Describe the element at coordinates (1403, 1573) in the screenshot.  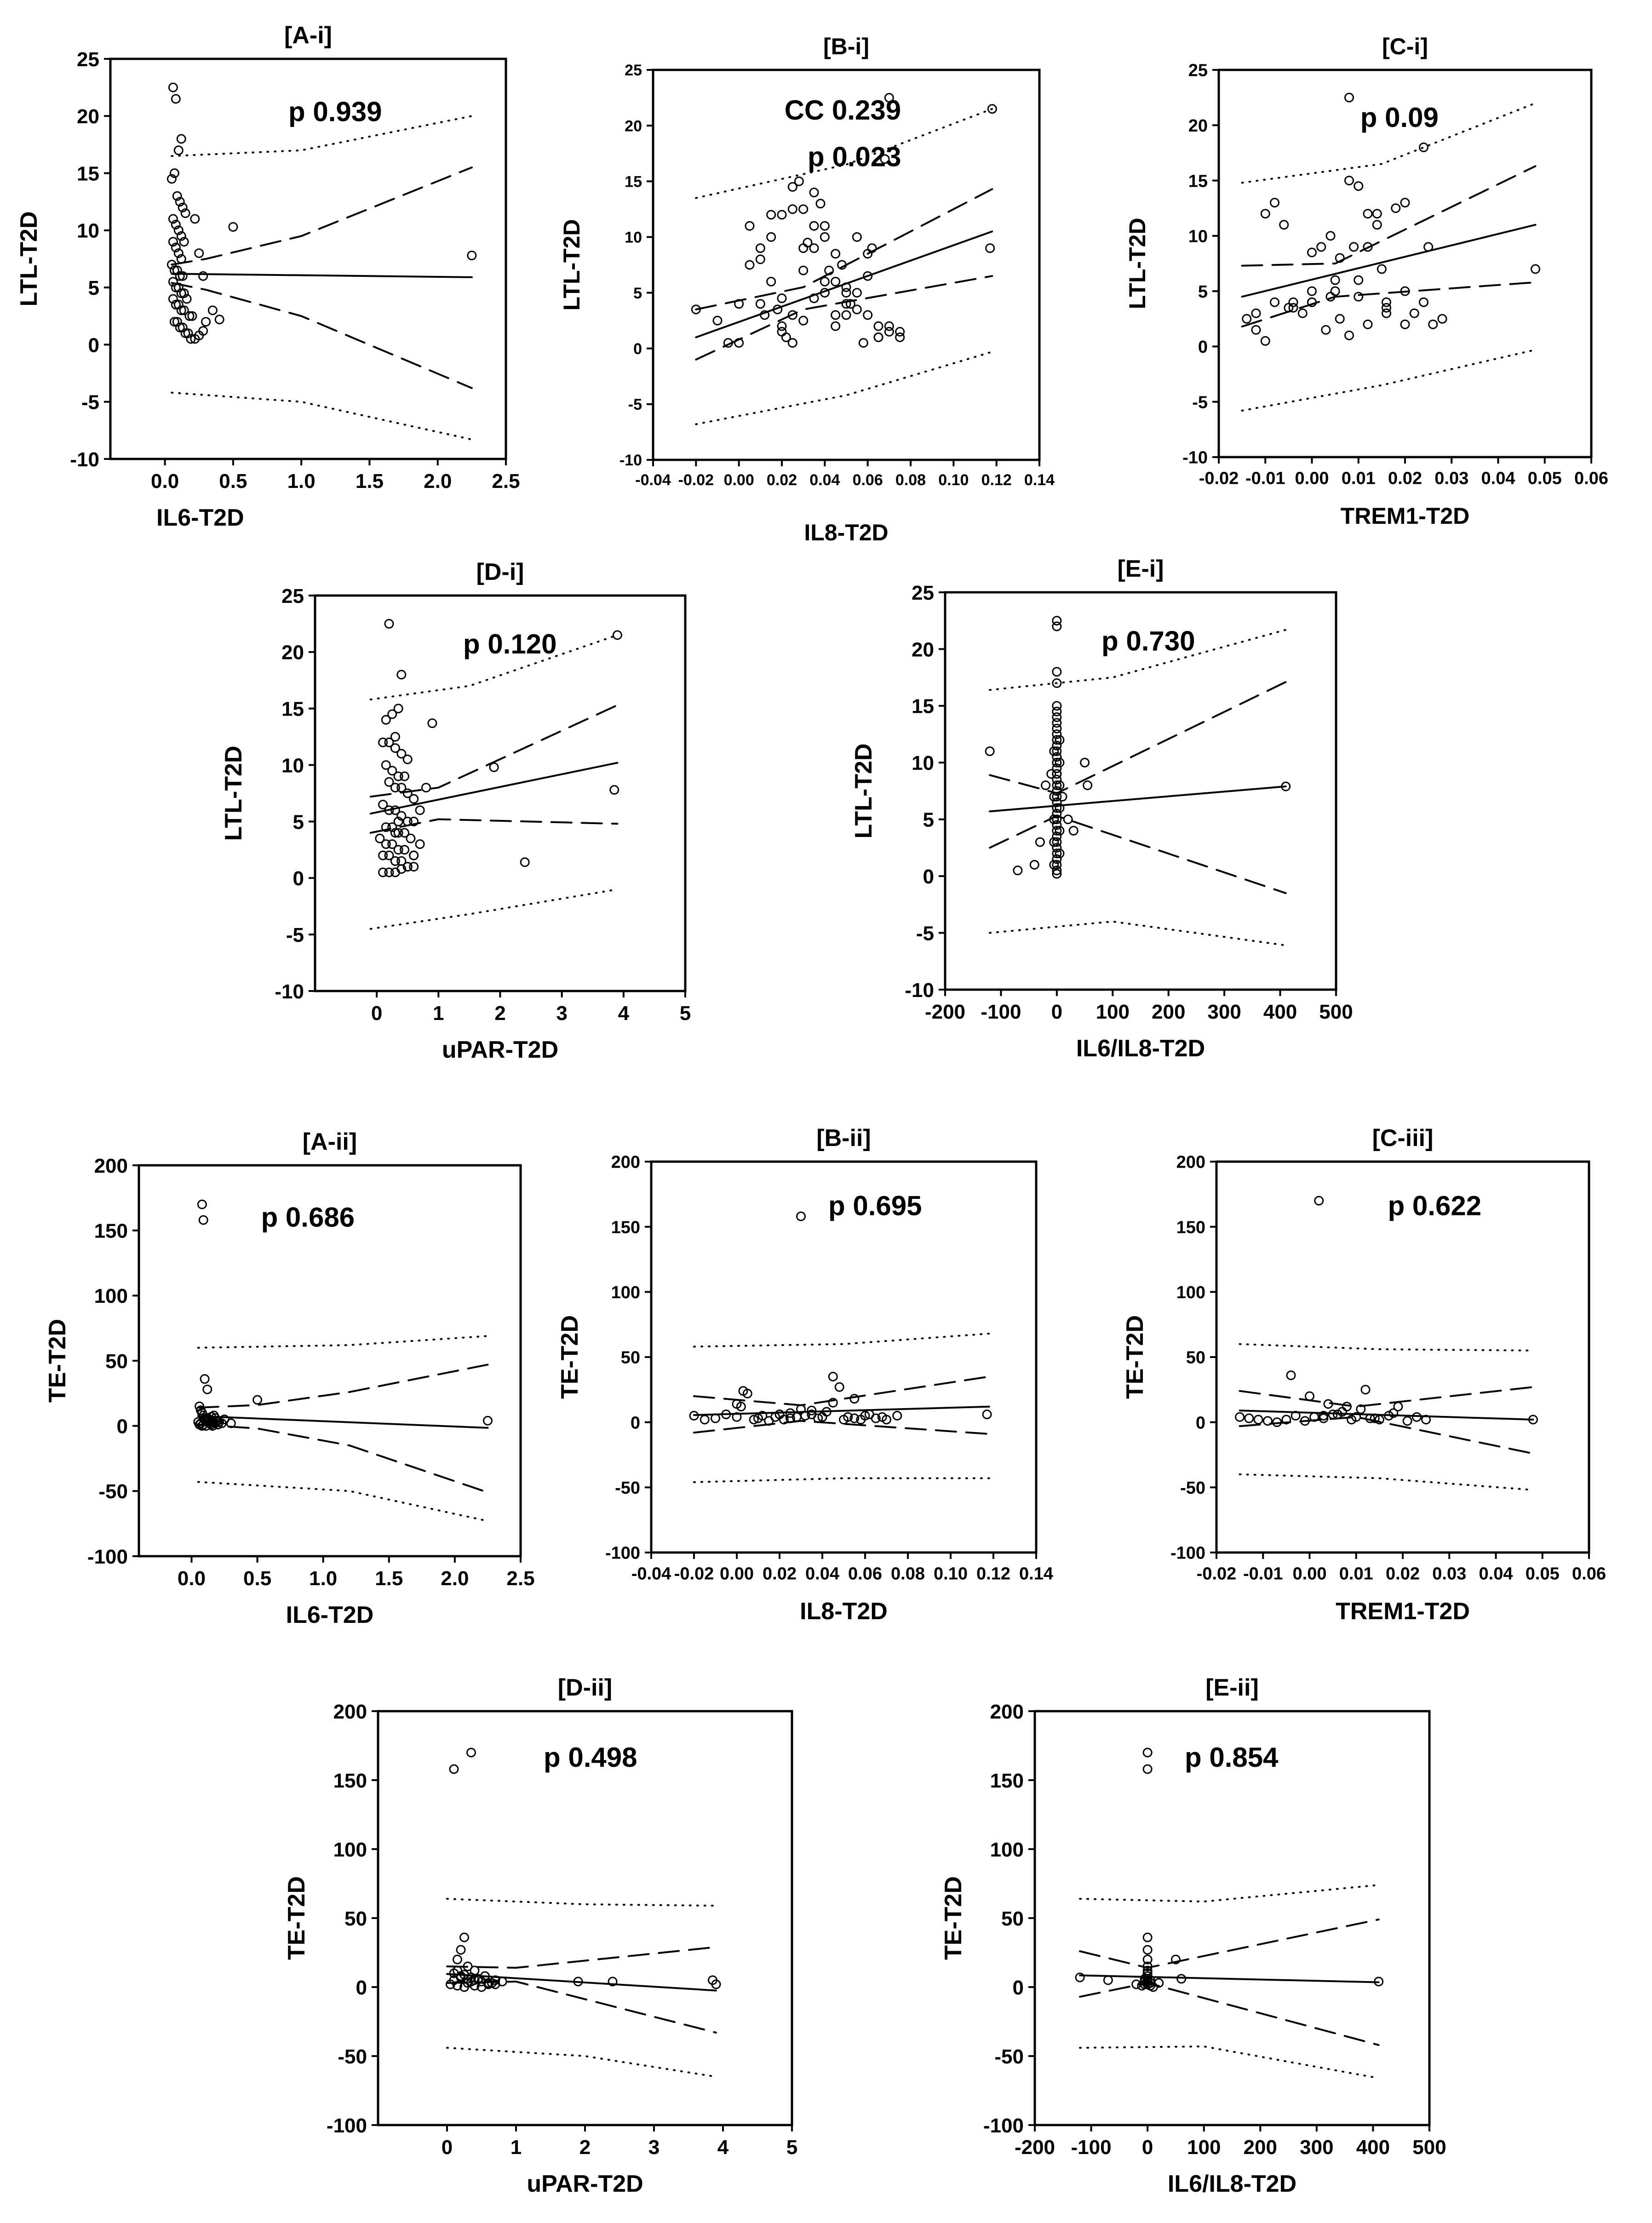
I see `x-tick-label: 0.02` at that location.